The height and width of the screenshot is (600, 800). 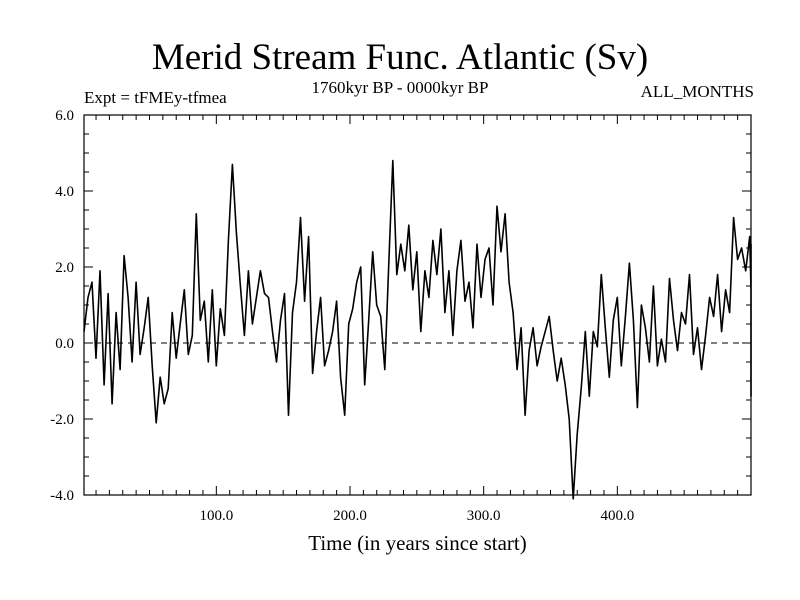 I want to click on chart-period-label: 1760kyr BP - 0000kyr BP, so click(x=400, y=87).